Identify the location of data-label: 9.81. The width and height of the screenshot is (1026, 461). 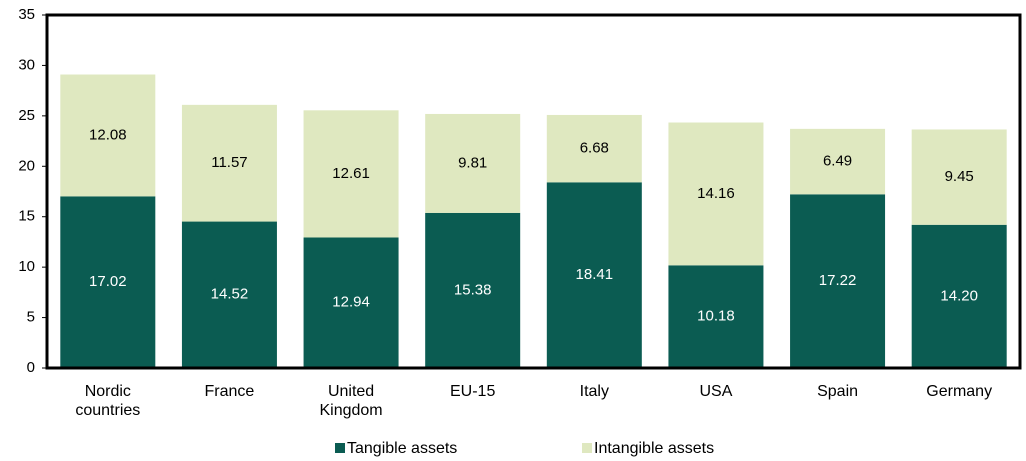
(472, 162).